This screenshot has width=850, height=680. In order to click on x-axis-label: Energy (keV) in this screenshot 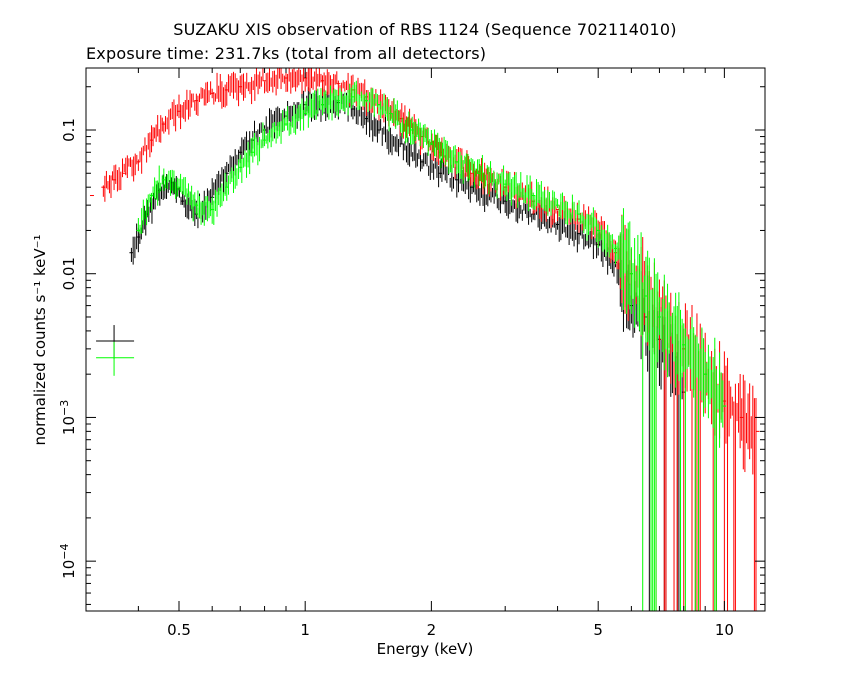, I will do `click(425, 649)`.